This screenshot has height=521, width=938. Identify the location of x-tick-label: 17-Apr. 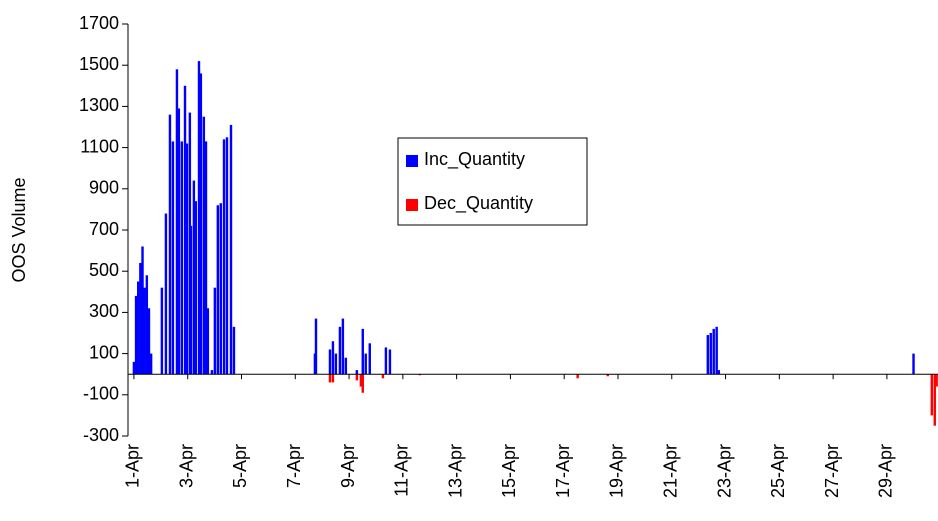
(563, 471).